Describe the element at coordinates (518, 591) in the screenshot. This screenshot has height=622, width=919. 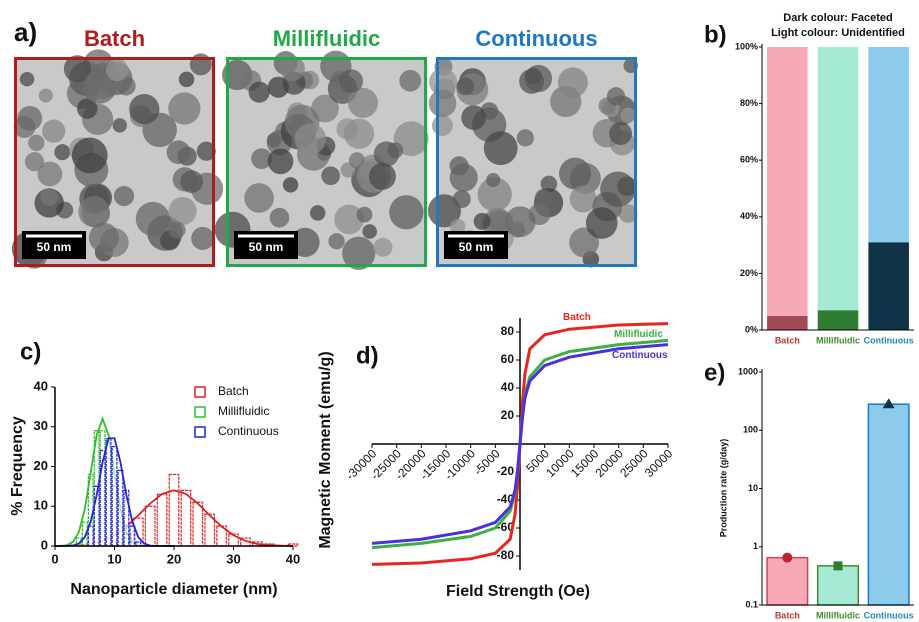
I see `x-axis-label: Field Strength (Oe)` at that location.